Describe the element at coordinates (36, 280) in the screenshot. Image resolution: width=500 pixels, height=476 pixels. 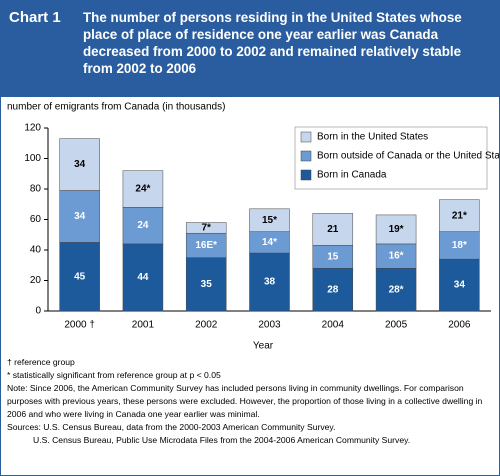
I see `y-tick-label: 20` at that location.